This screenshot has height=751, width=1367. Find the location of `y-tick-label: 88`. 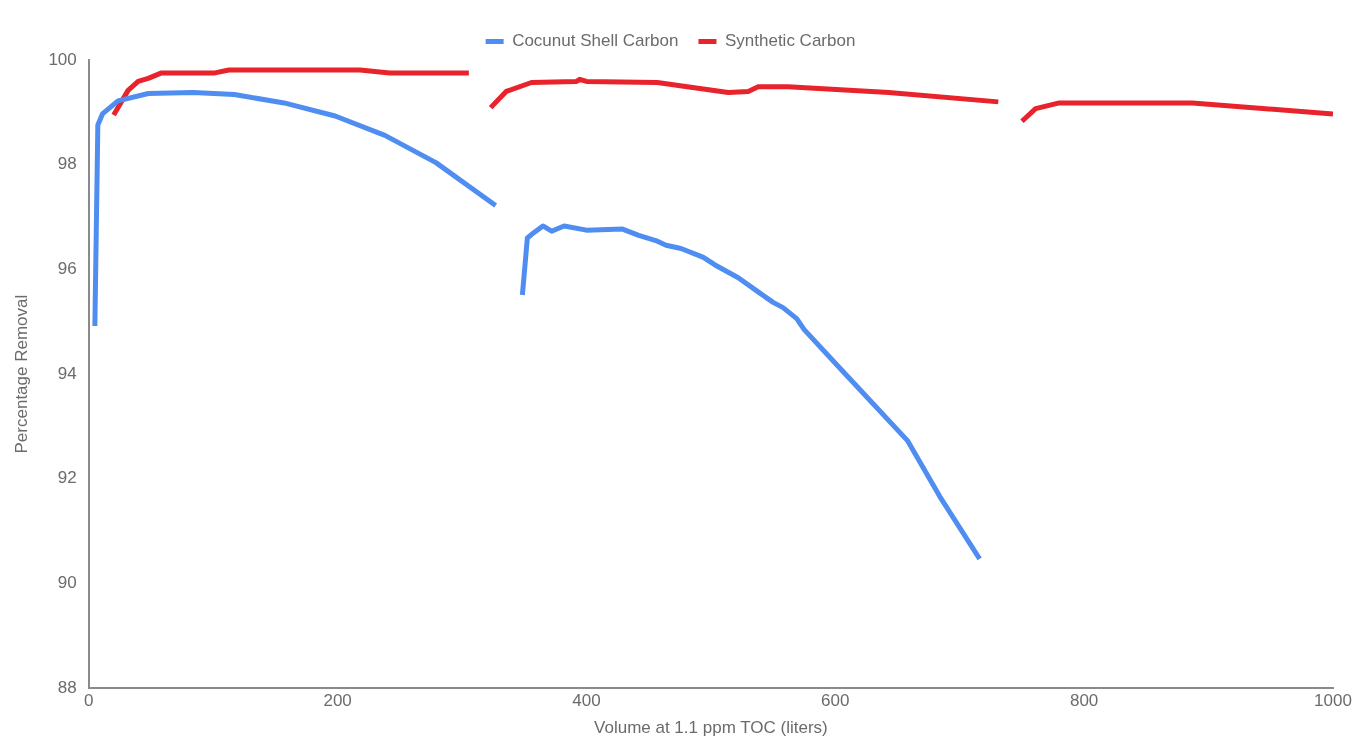

y-tick-label: 88 is located at coordinates (67, 687).